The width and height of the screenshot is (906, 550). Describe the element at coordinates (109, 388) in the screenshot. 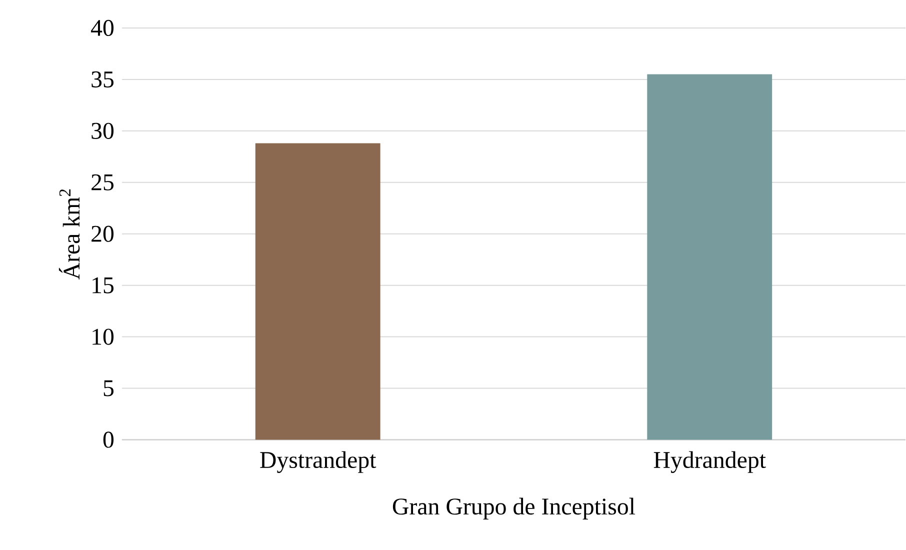

I see `y-tick-label: 5` at that location.